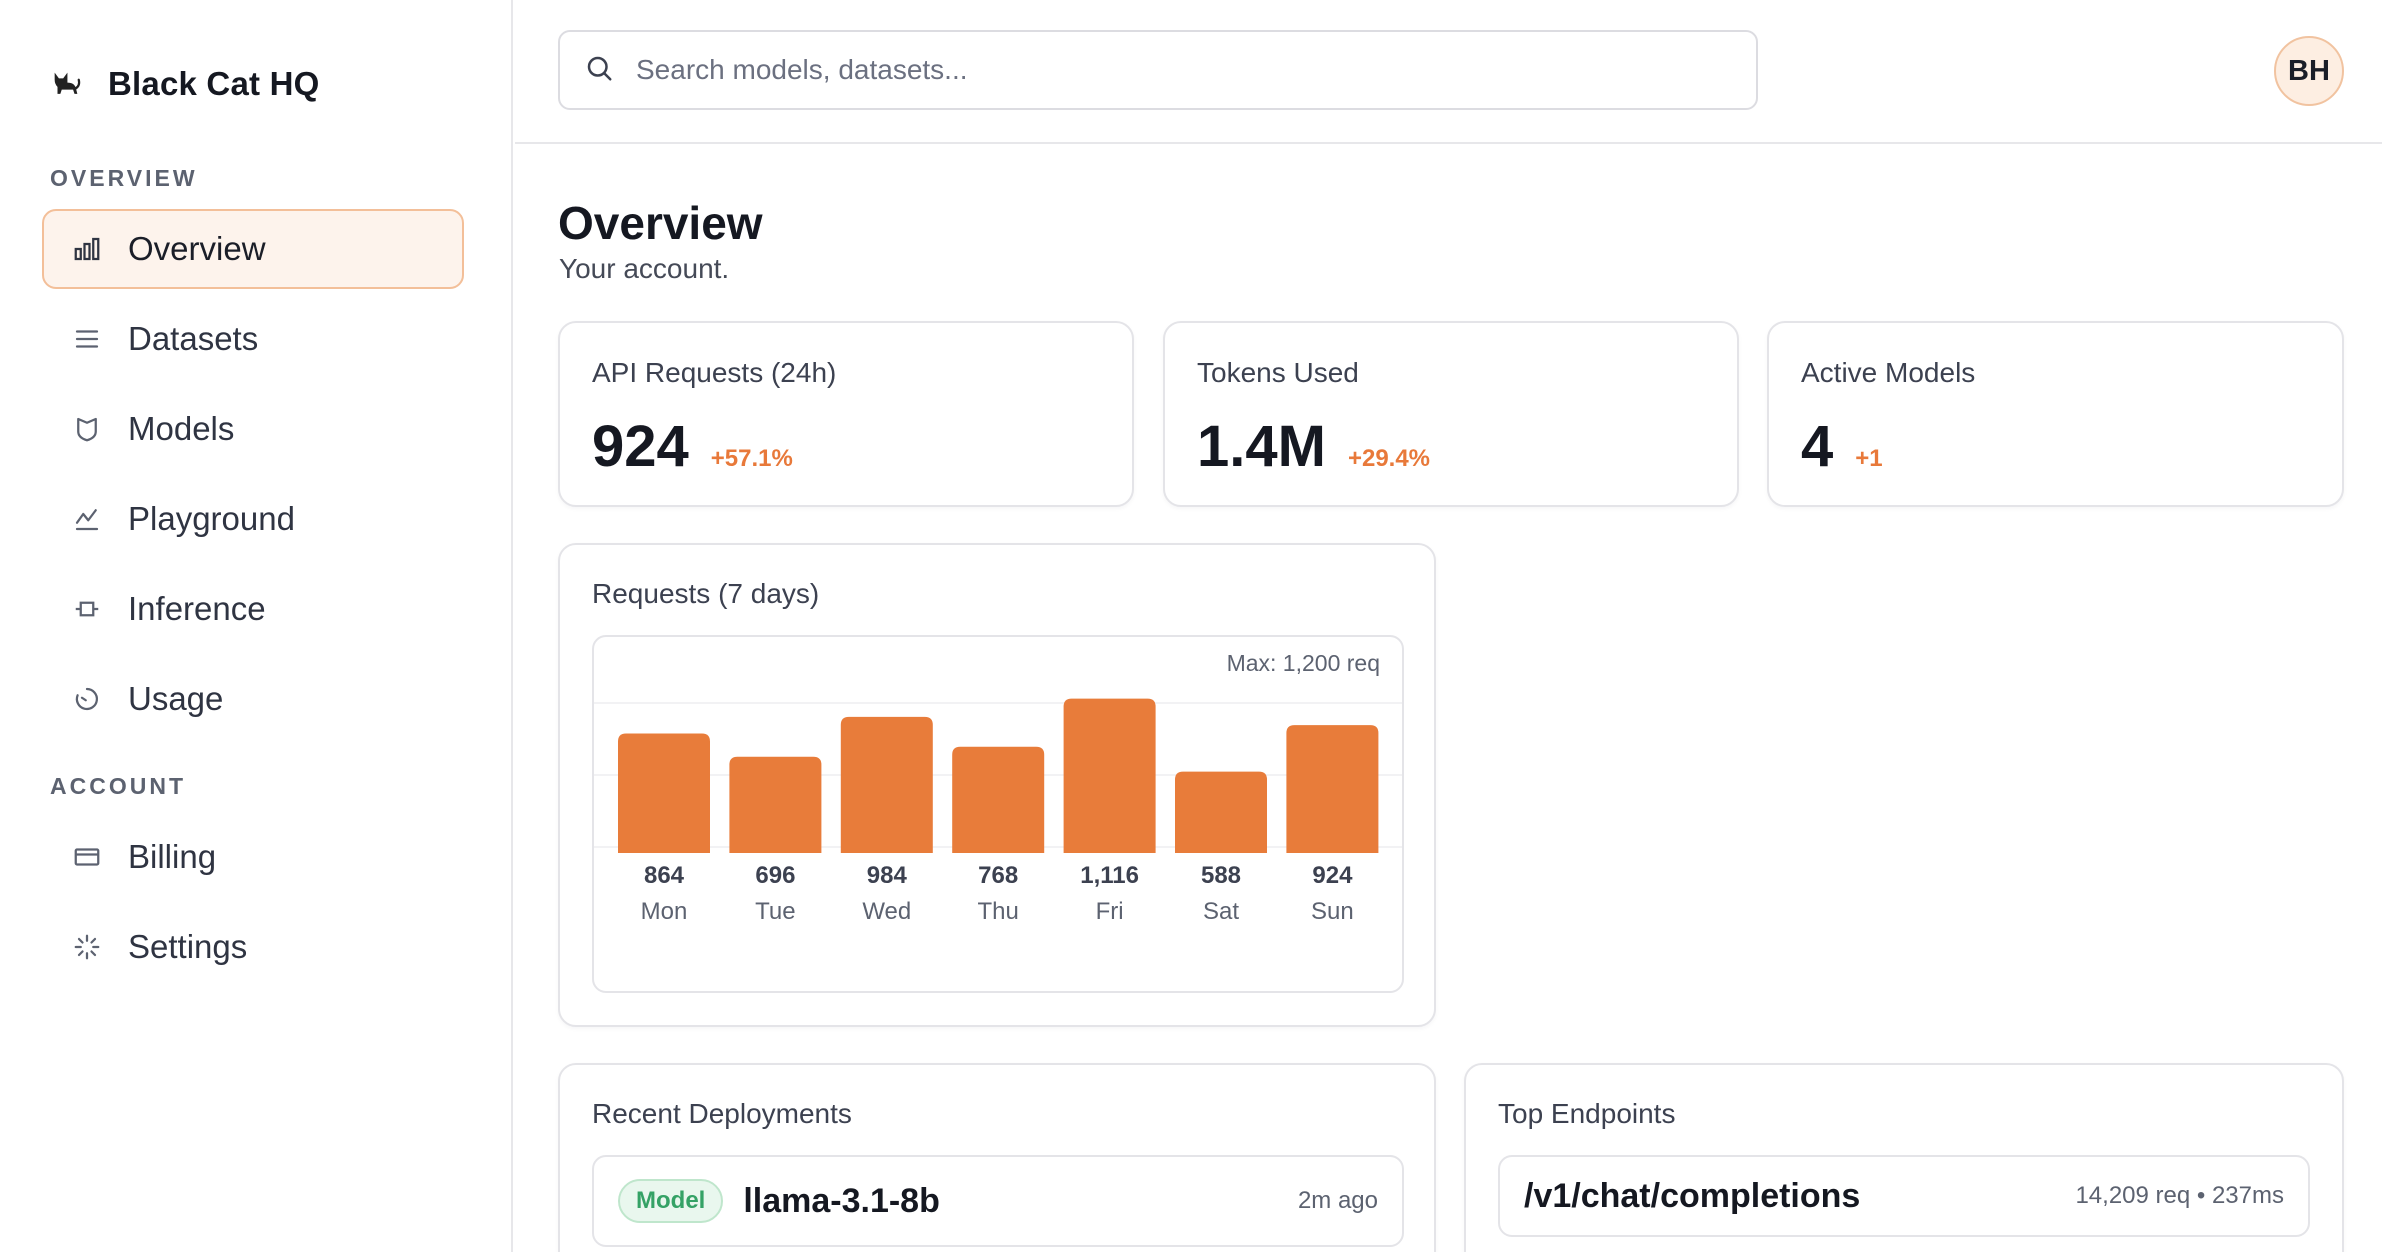 This screenshot has height=1252, width=2382. What do you see at coordinates (87, 609) in the screenshot?
I see `chip-icon` at bounding box center [87, 609].